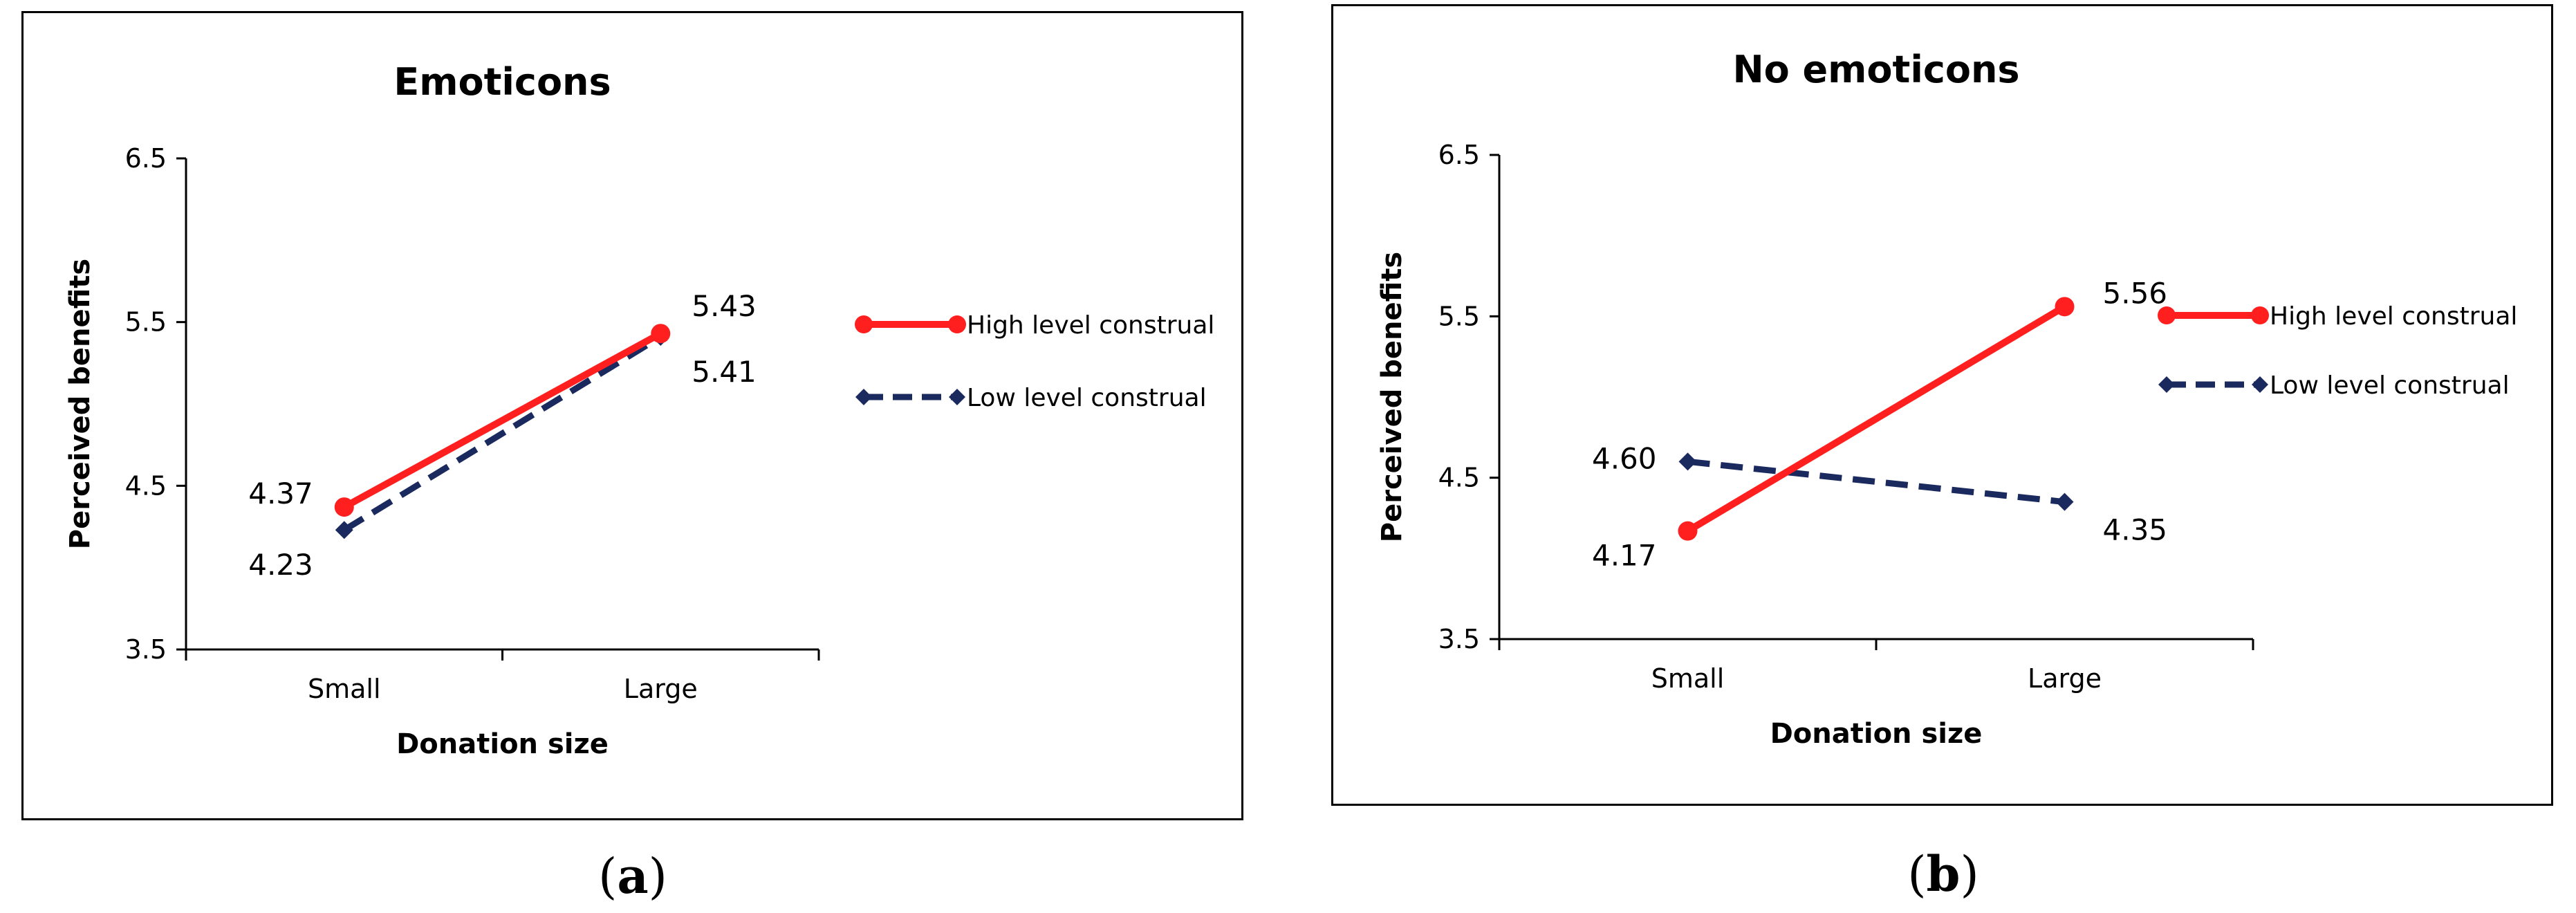 The image size is (2576, 913). I want to click on data-label: 5.56, so click(2135, 293).